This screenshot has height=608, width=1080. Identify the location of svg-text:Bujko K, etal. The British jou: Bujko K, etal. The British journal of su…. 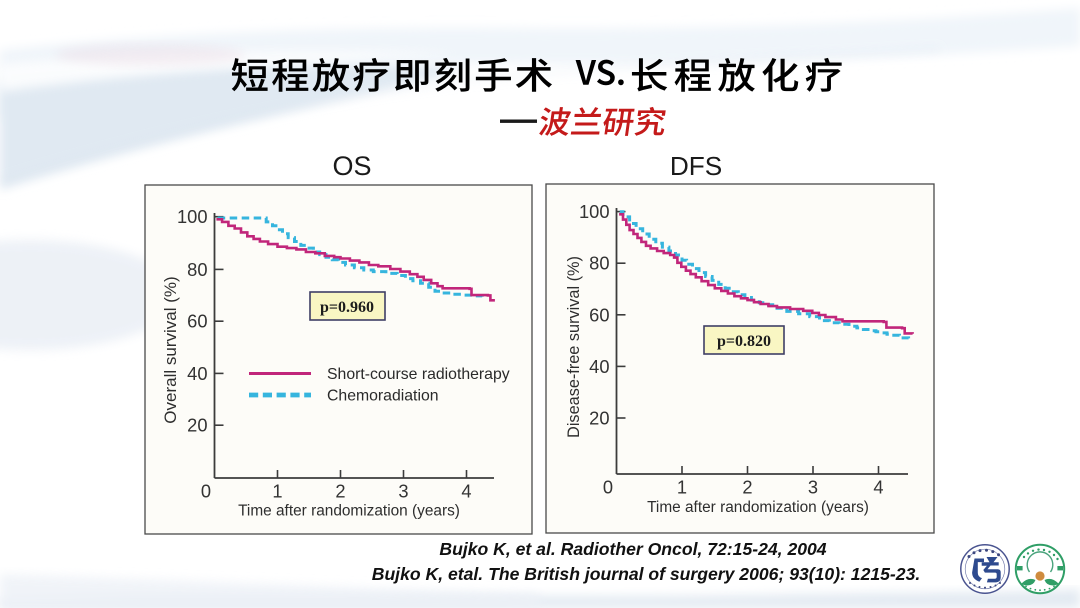
(646, 574).